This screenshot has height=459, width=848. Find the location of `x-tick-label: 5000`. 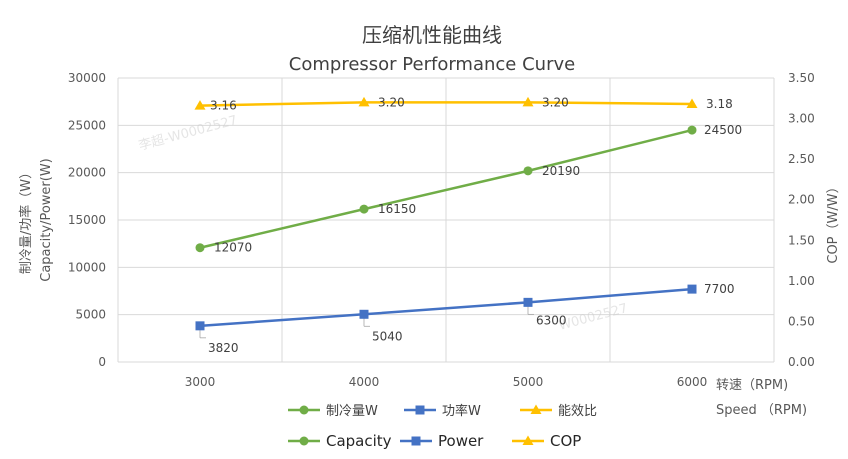

x-tick-label: 5000 is located at coordinates (528, 382).